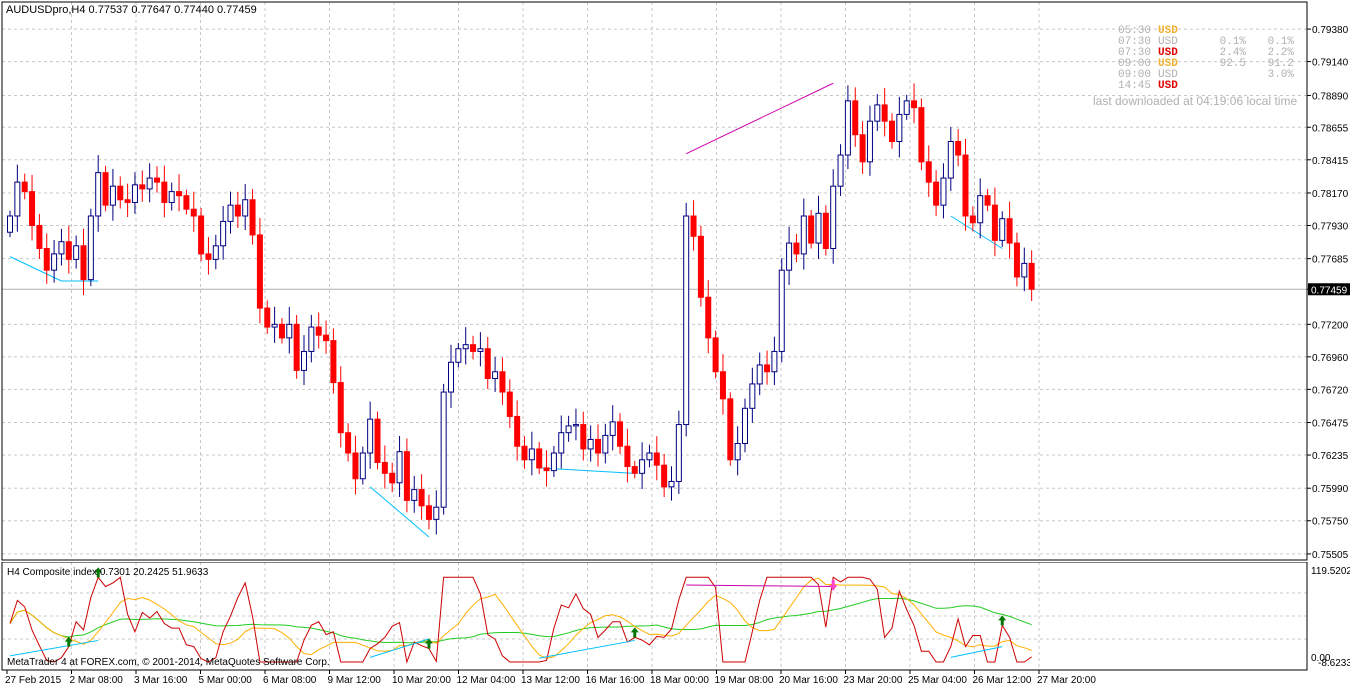 This screenshot has height=688, width=1350. What do you see at coordinates (1280, 75) in the screenshot?
I see `calendar-forecast: 3.0%` at bounding box center [1280, 75].